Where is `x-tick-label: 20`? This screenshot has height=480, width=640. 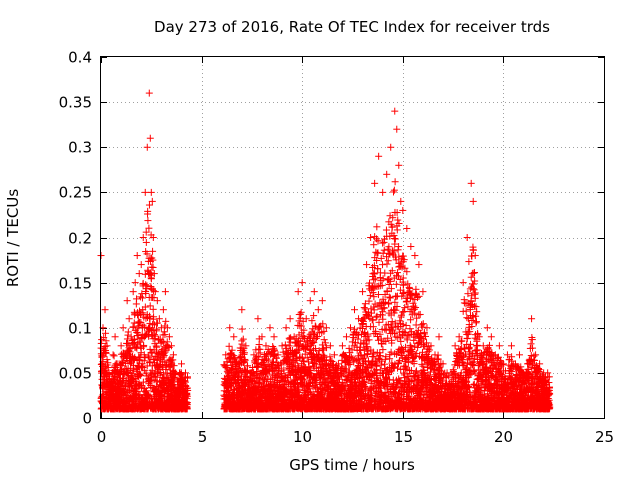
x-tick-label: 20 is located at coordinates (503, 437).